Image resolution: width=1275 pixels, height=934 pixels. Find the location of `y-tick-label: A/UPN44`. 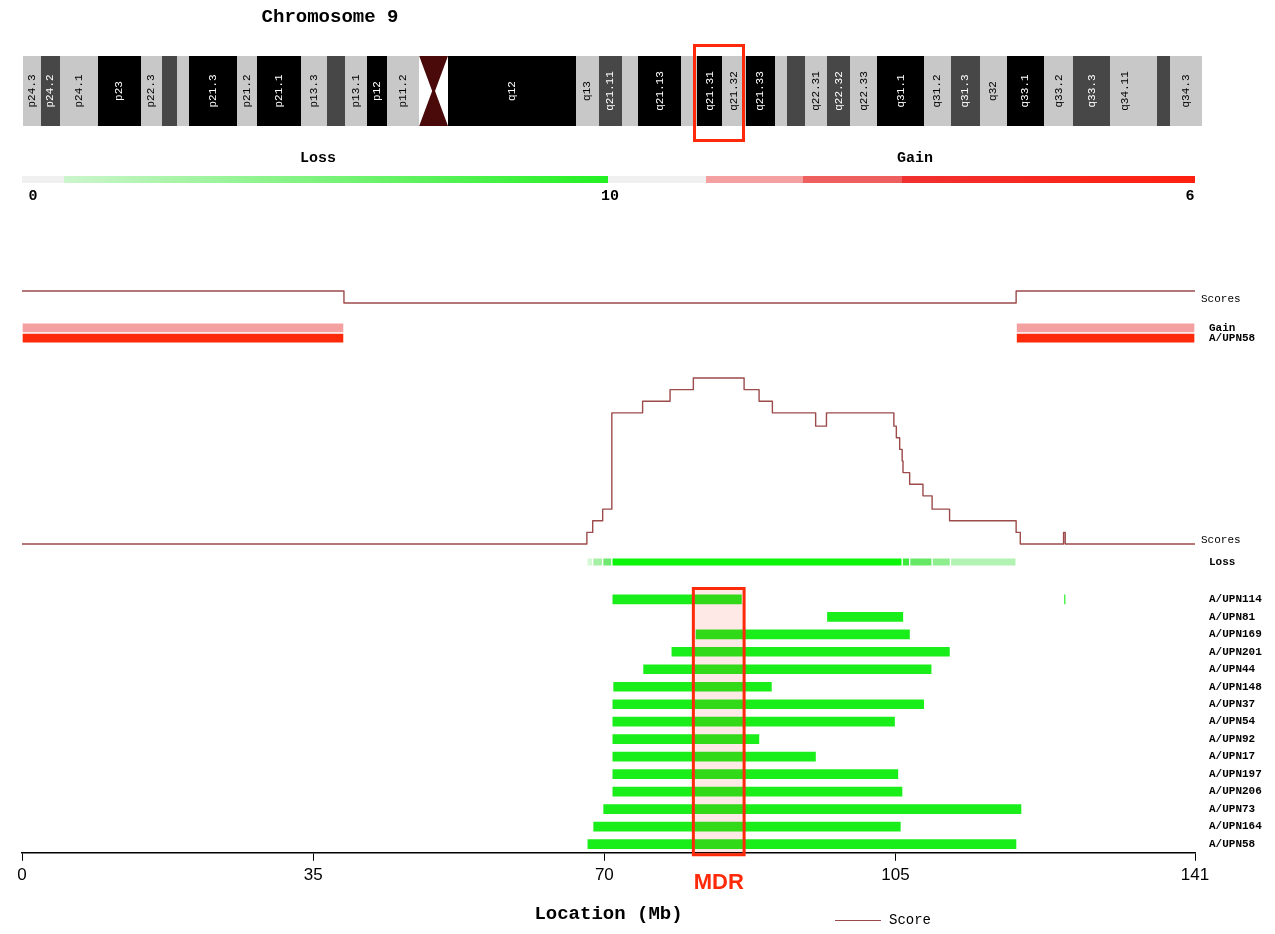

y-tick-label: A/UPN44 is located at coordinates (1232, 669).